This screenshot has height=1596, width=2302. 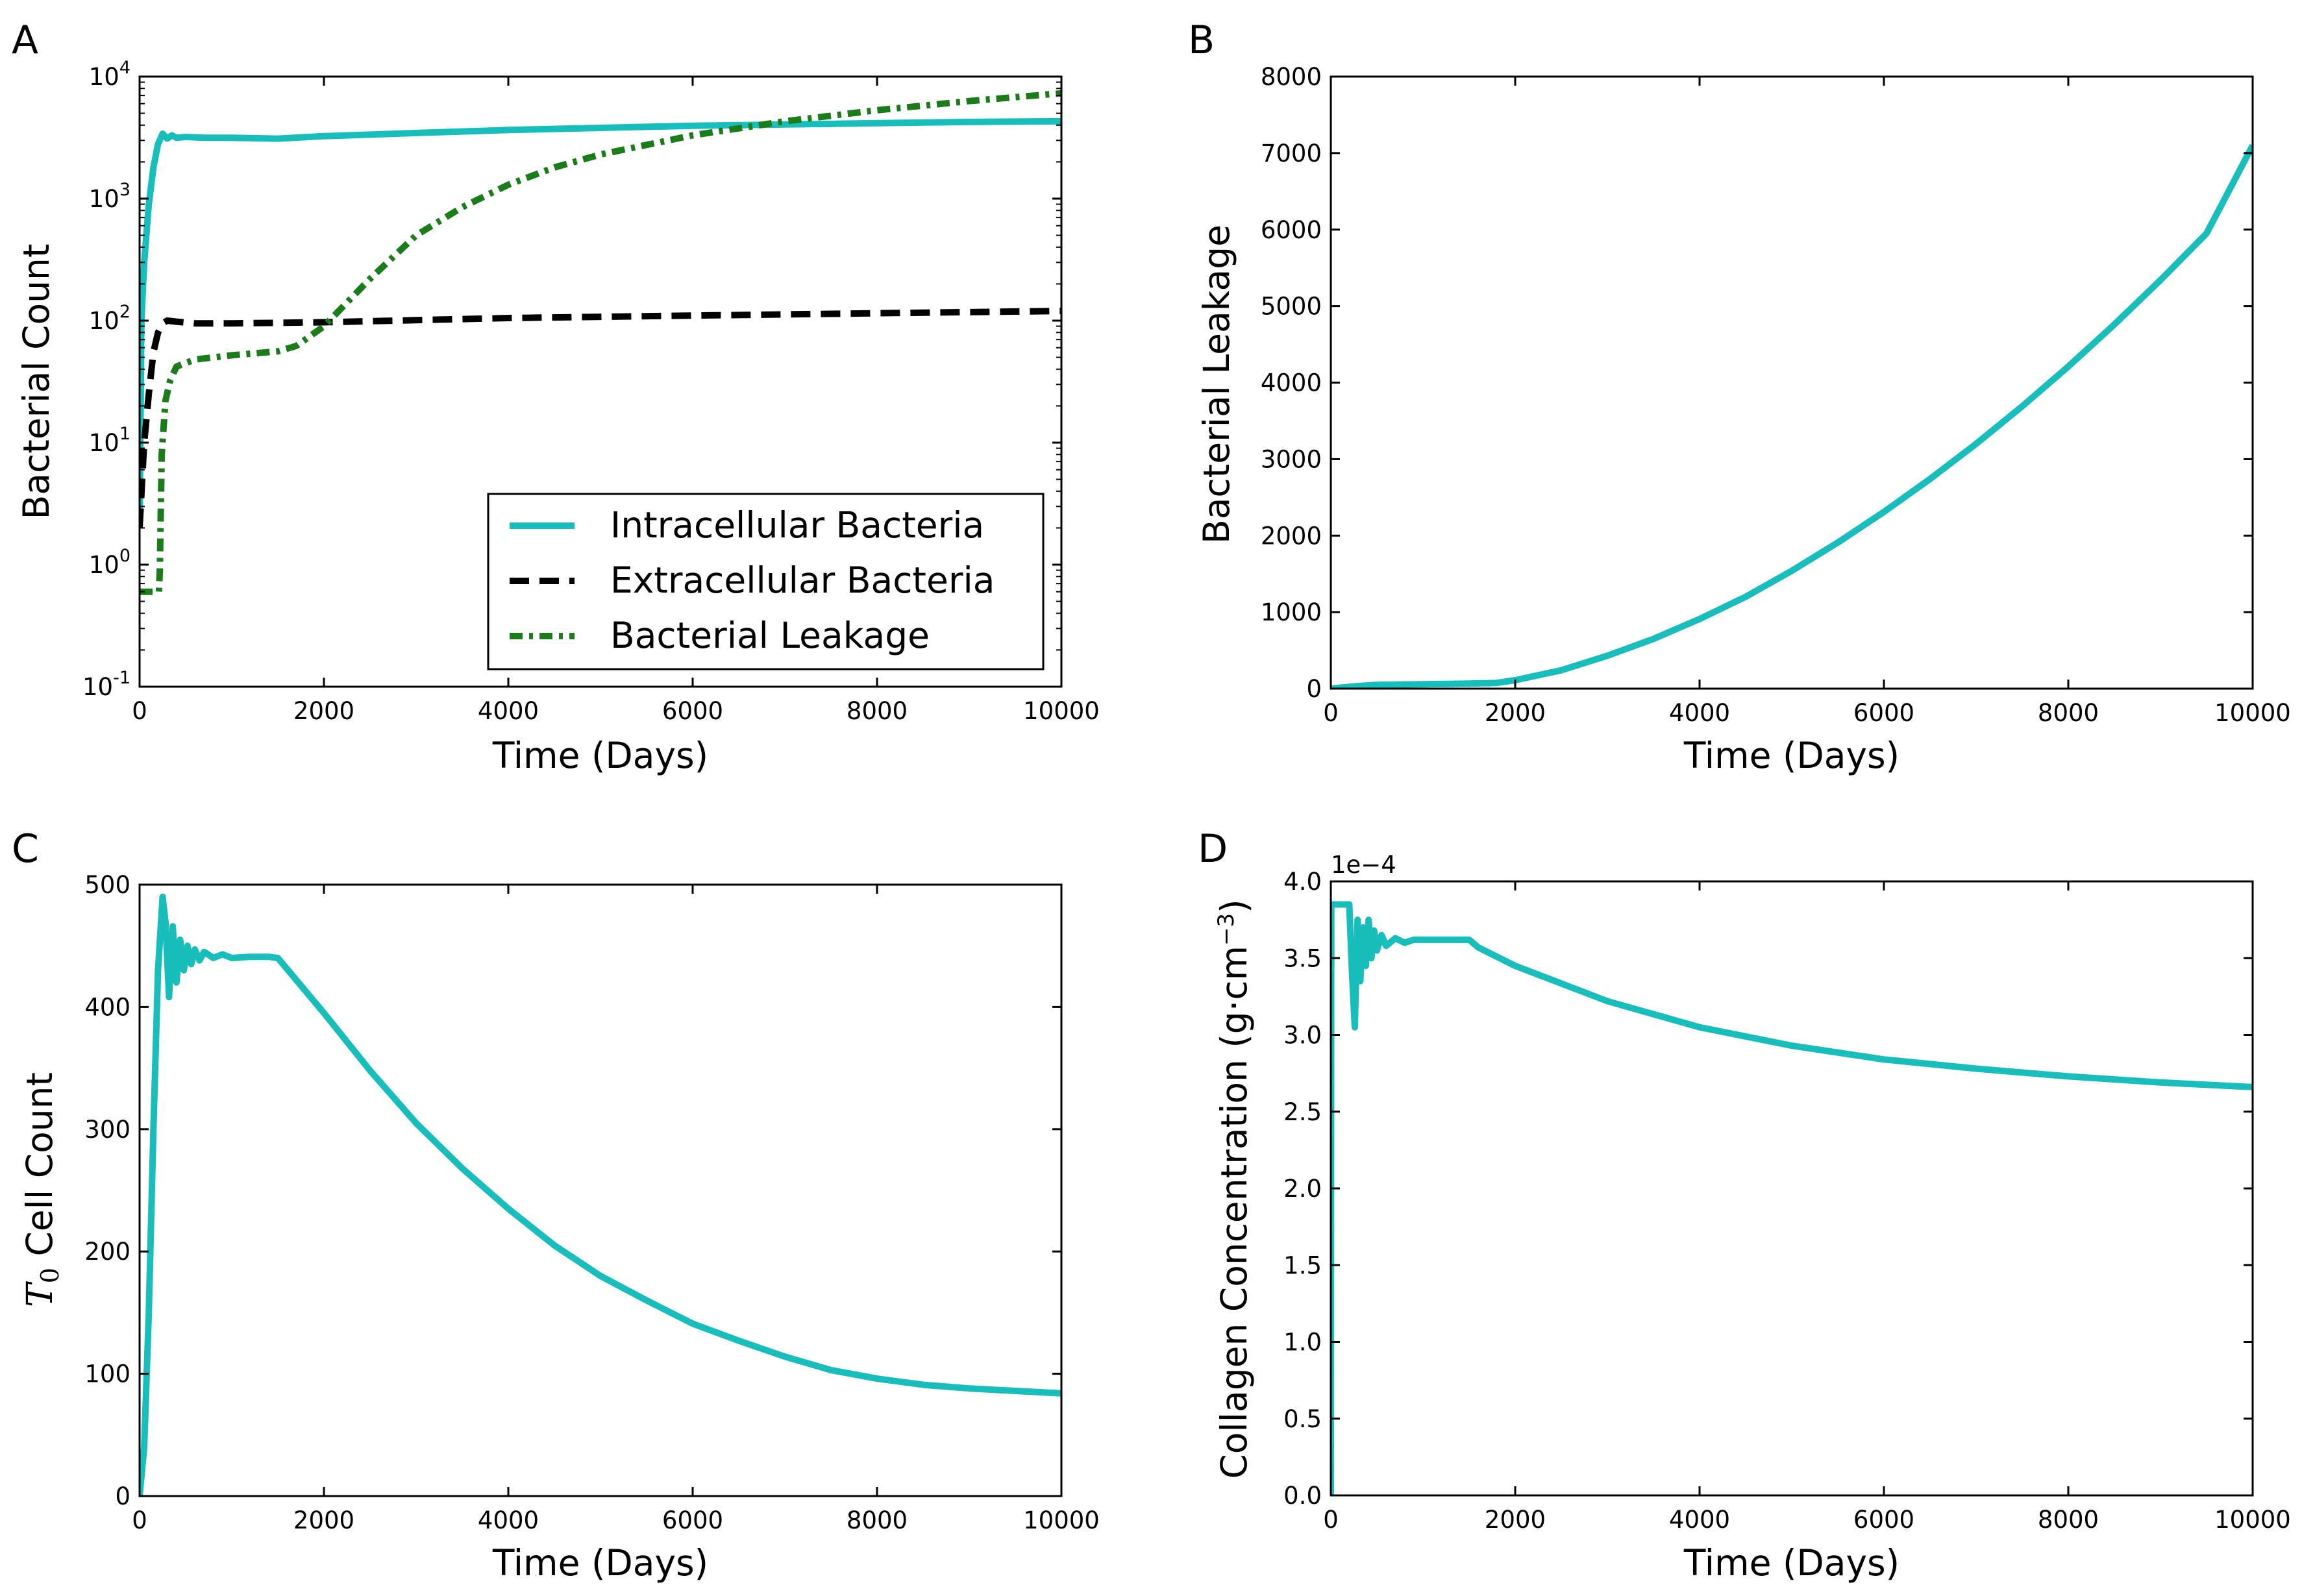 I want to click on y-tick-label: 7000, so click(x=1291, y=153).